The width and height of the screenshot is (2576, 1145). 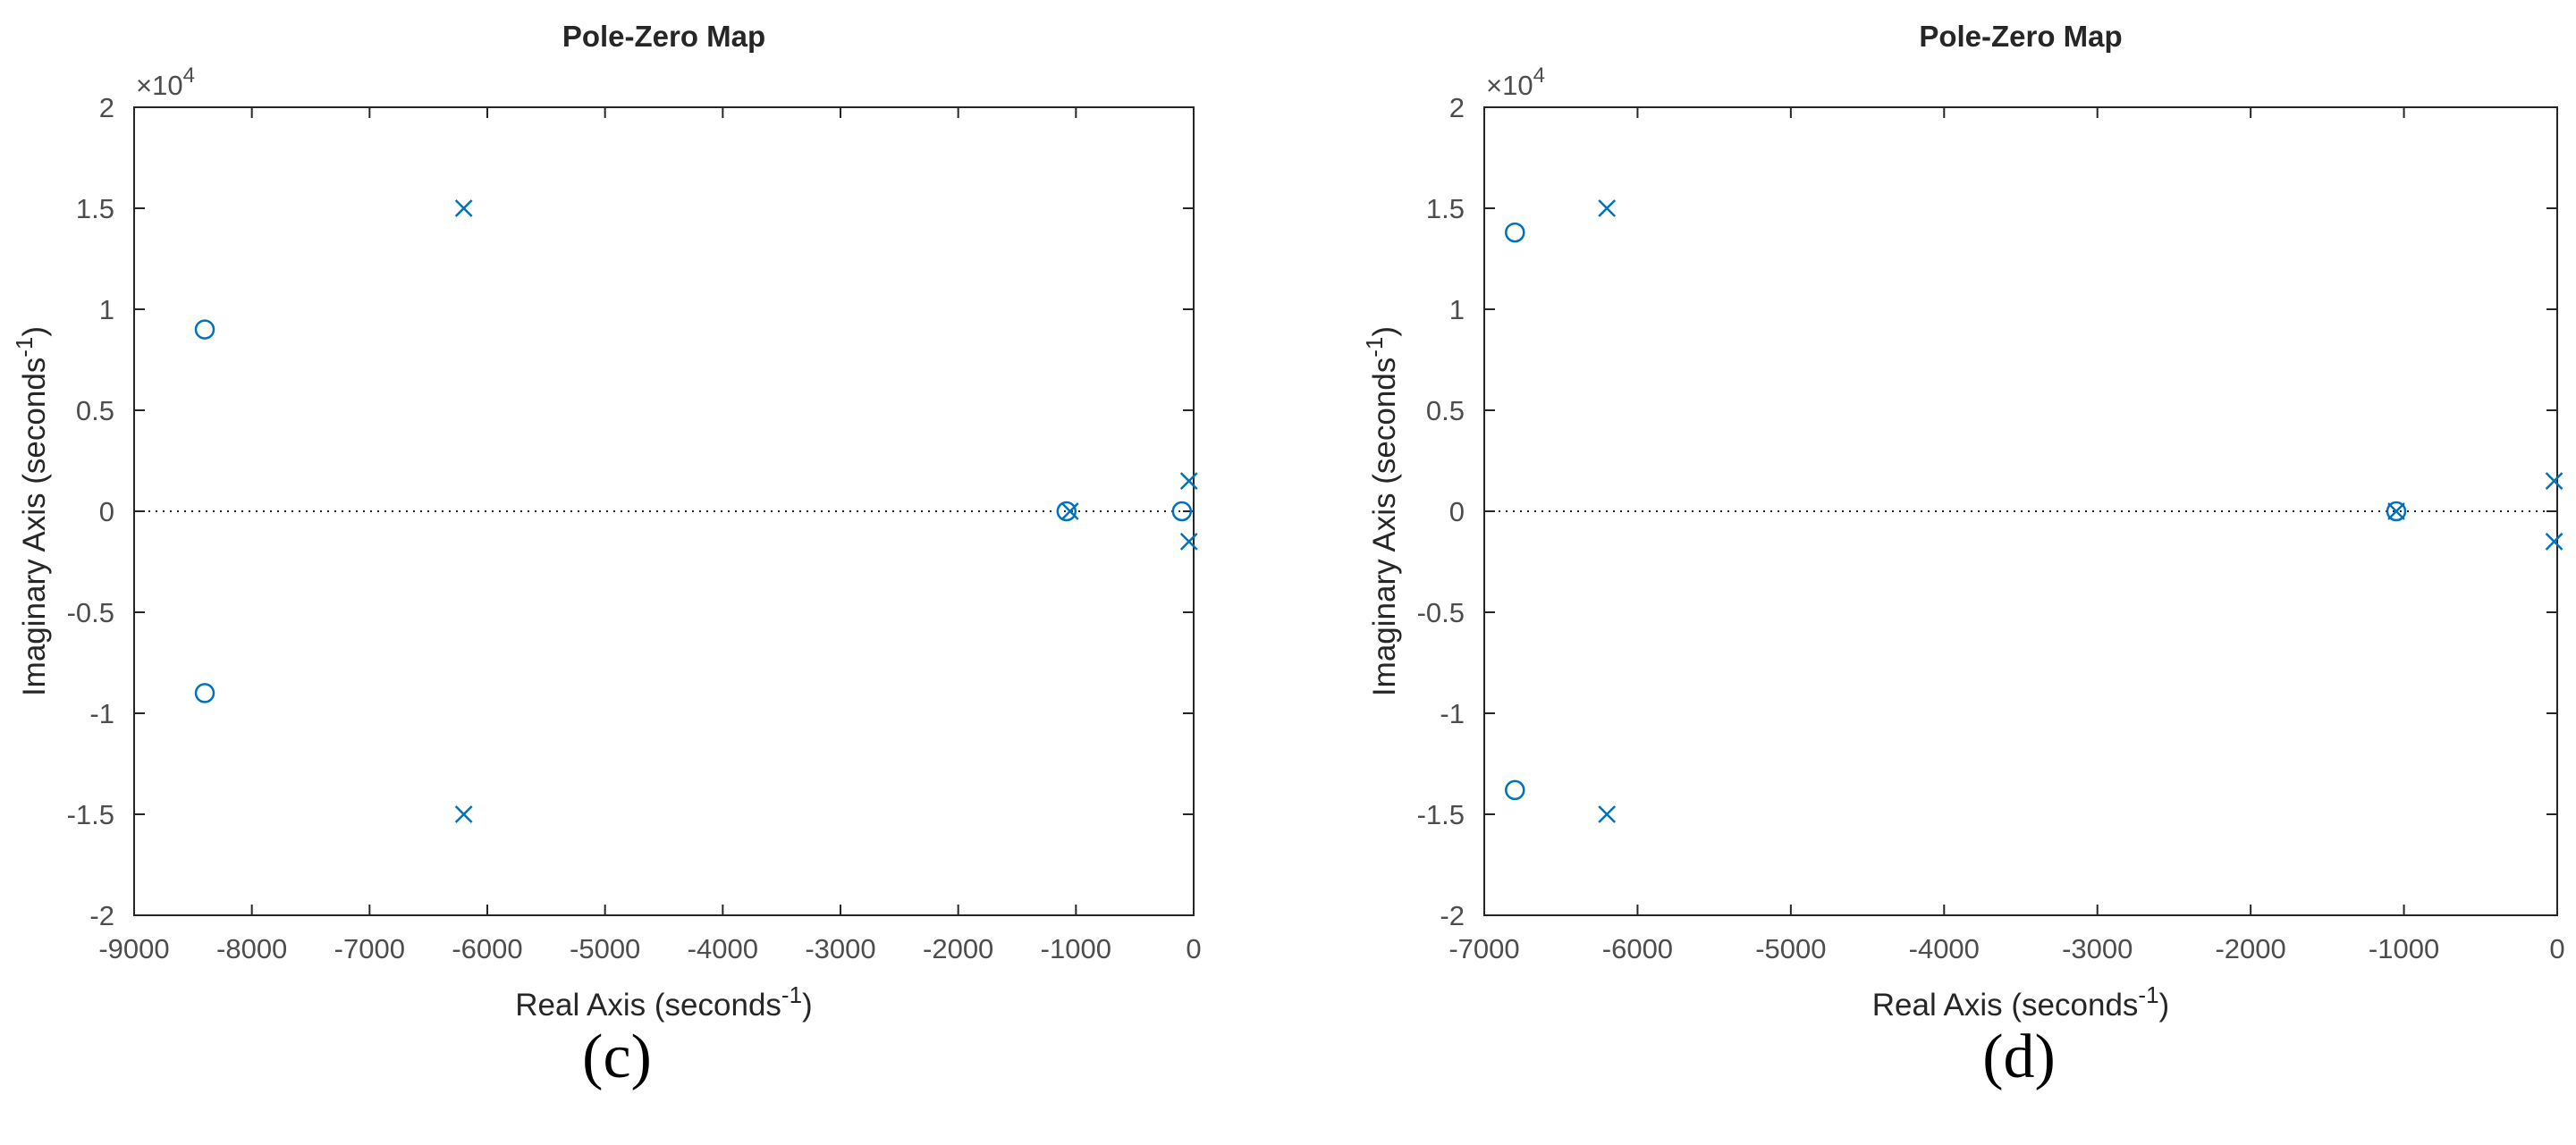 What do you see at coordinates (617, 1057) in the screenshot?
I see `panel-caption: (c)` at bounding box center [617, 1057].